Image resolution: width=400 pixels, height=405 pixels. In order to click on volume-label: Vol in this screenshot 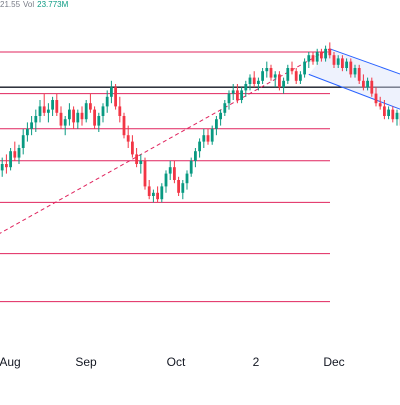, I will do `click(28, 4)`.